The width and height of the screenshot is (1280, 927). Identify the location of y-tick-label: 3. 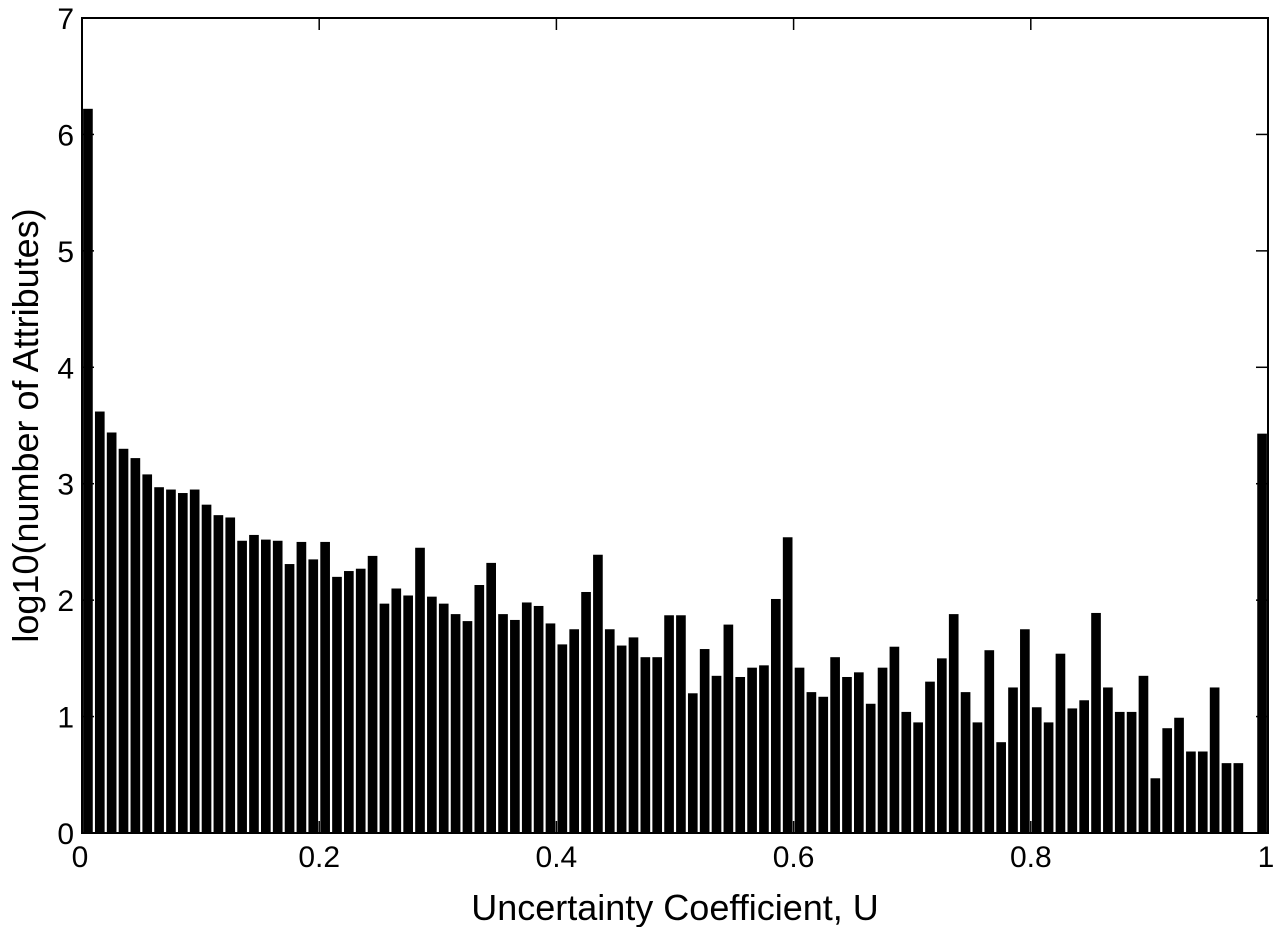
(65, 485).